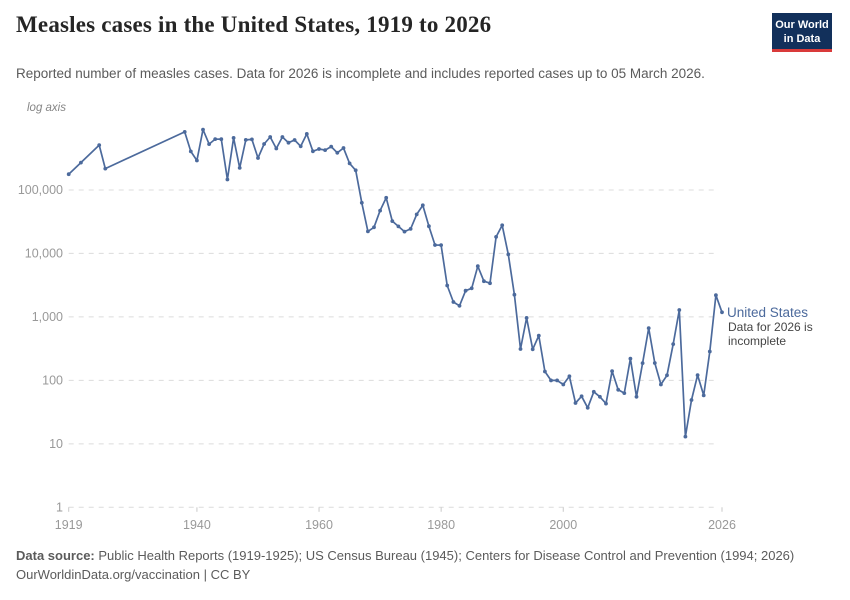  Describe the element at coordinates (802, 32) in the screenshot. I see `owid-logo: Our World in Data` at that location.